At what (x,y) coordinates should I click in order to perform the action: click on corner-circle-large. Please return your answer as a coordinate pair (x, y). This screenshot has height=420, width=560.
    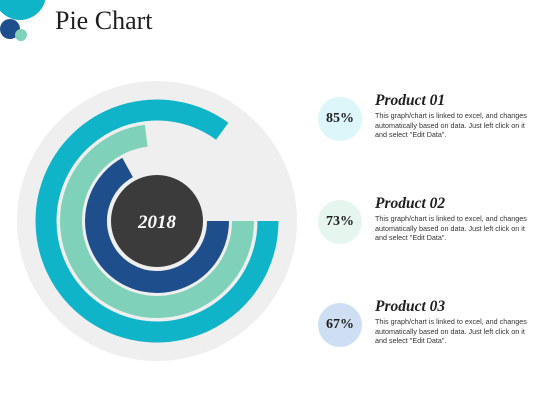
    Looking at the image, I should click on (23, 10).